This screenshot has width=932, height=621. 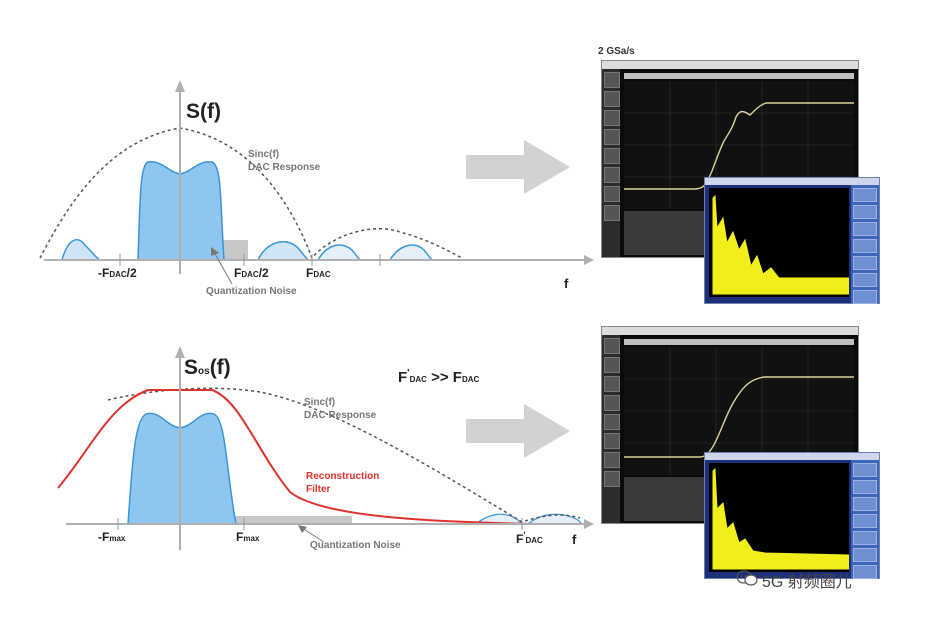 What do you see at coordinates (339, 252) in the screenshot?
I see `top-image-lobe-right2` at bounding box center [339, 252].